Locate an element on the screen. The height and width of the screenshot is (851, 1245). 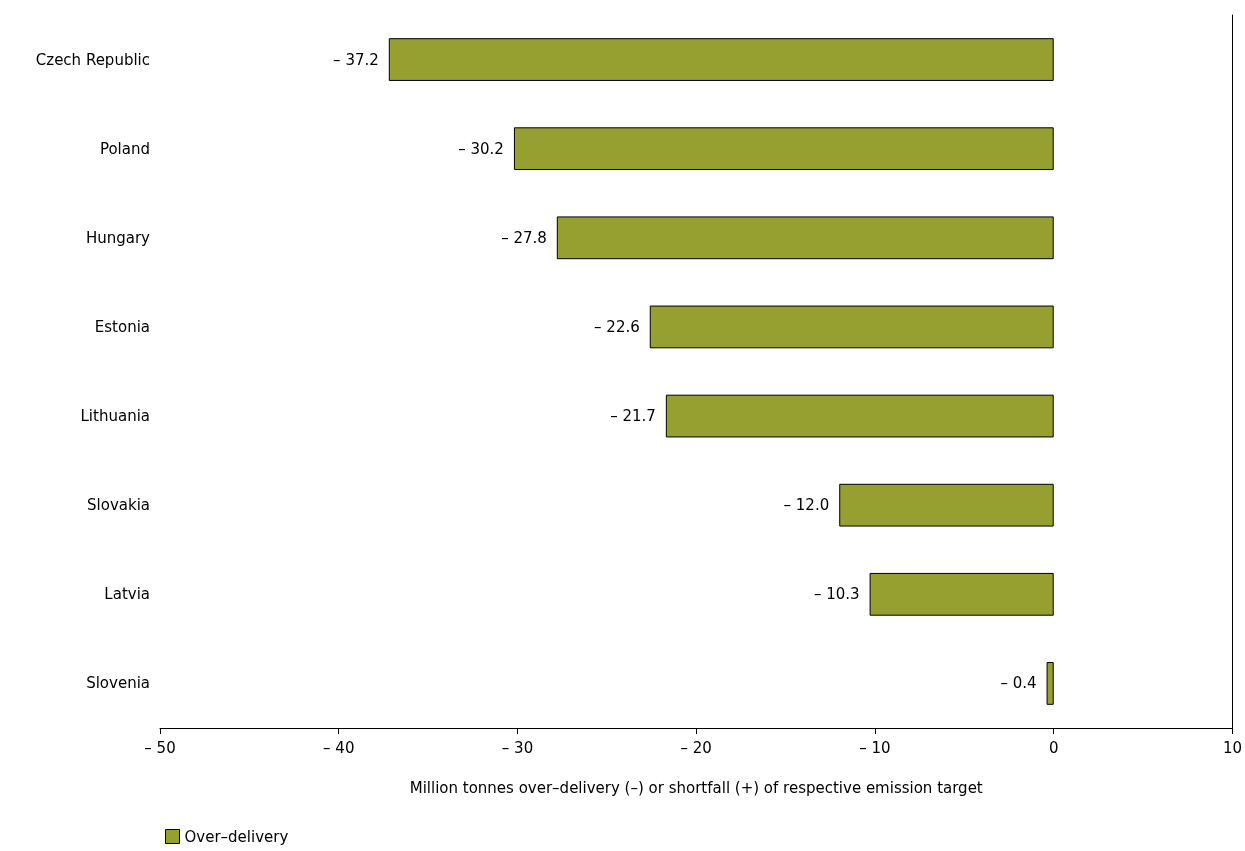
data-label: – 30.2 is located at coordinates (481, 148).